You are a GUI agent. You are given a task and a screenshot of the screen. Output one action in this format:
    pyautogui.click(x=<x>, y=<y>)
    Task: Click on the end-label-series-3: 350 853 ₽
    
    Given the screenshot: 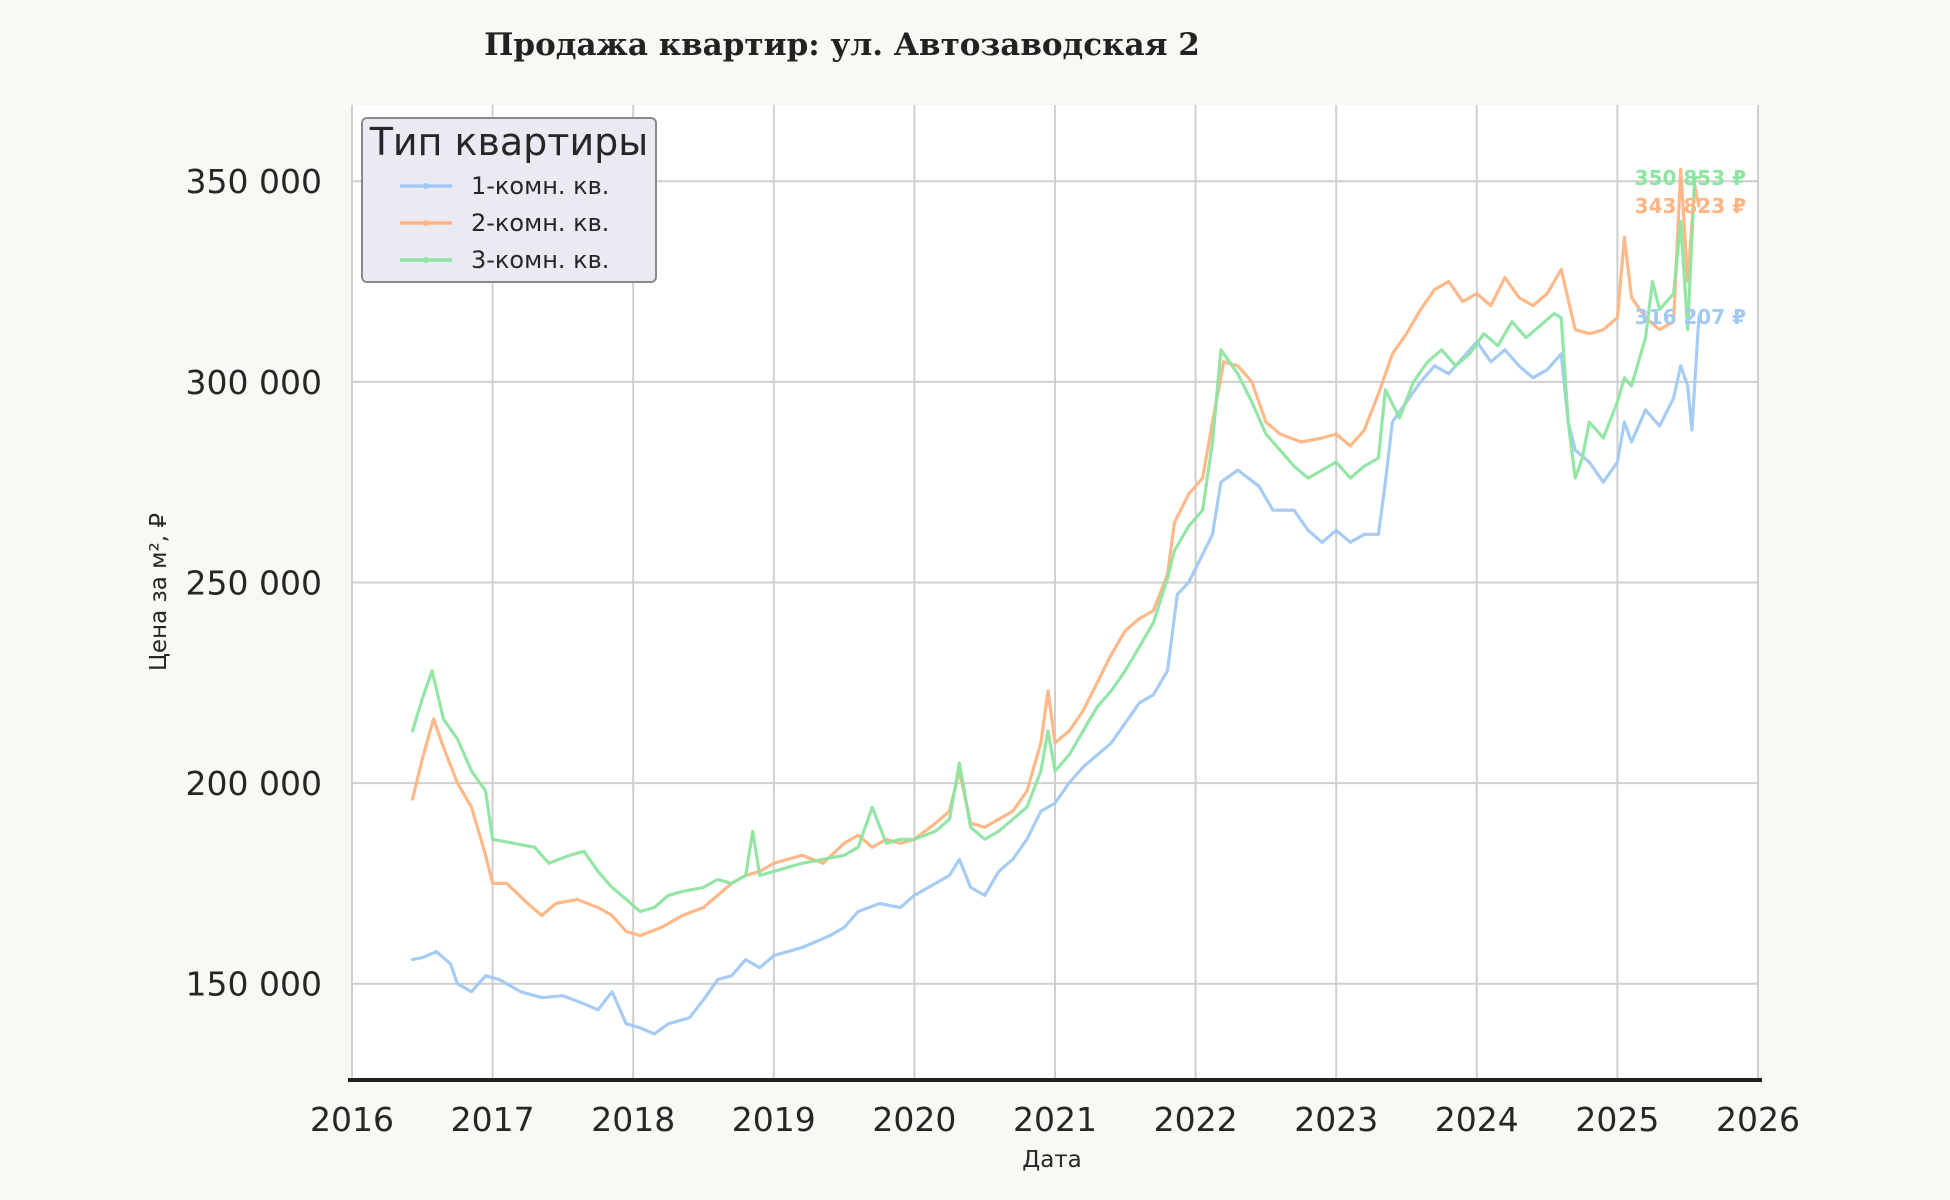 What is the action you would take?
    pyautogui.click(x=1690, y=178)
    